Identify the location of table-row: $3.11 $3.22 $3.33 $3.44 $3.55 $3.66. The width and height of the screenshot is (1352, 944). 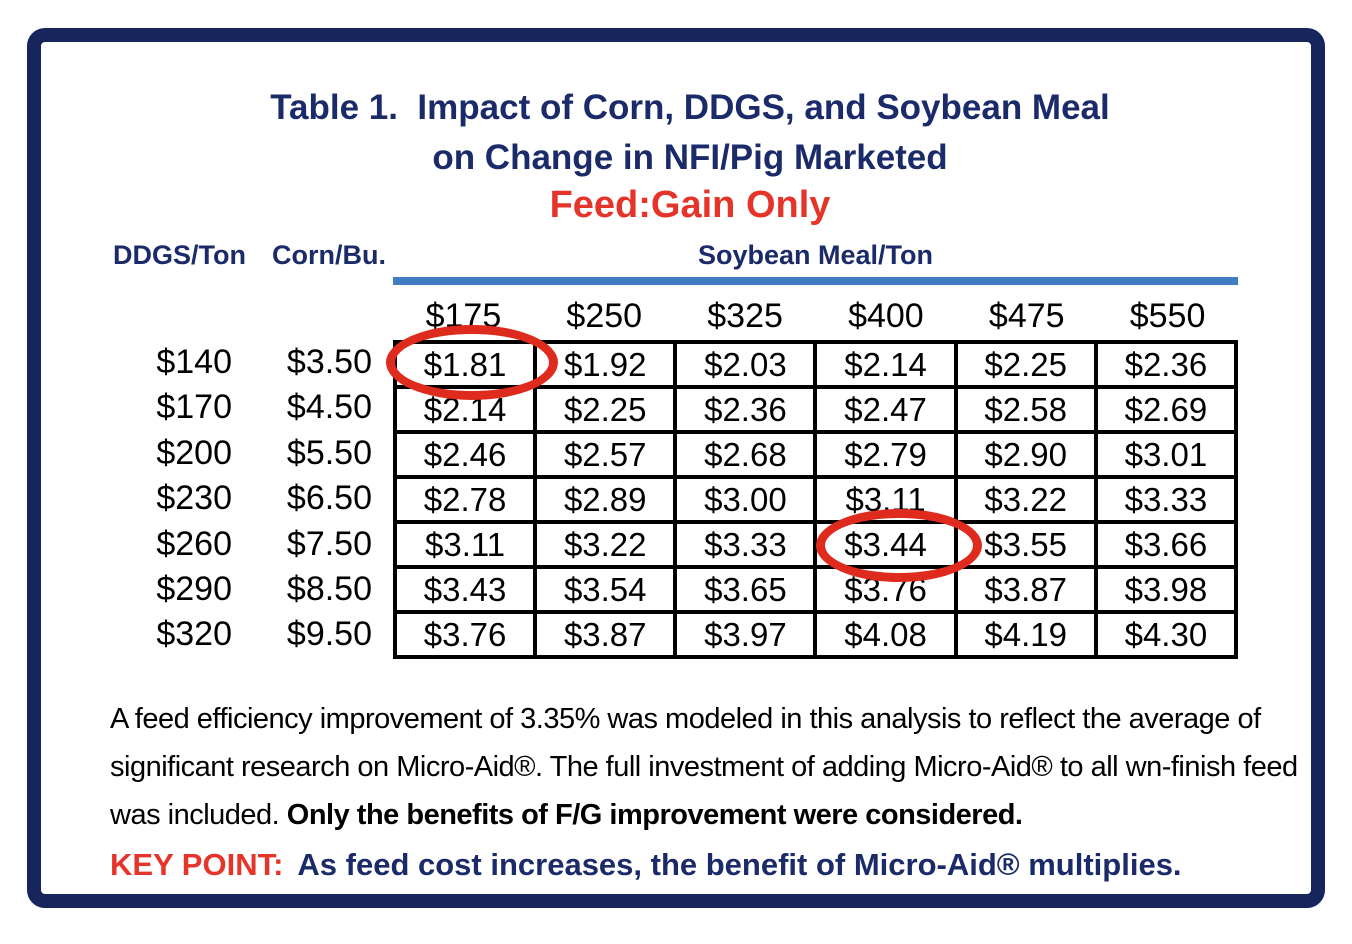
(815, 544).